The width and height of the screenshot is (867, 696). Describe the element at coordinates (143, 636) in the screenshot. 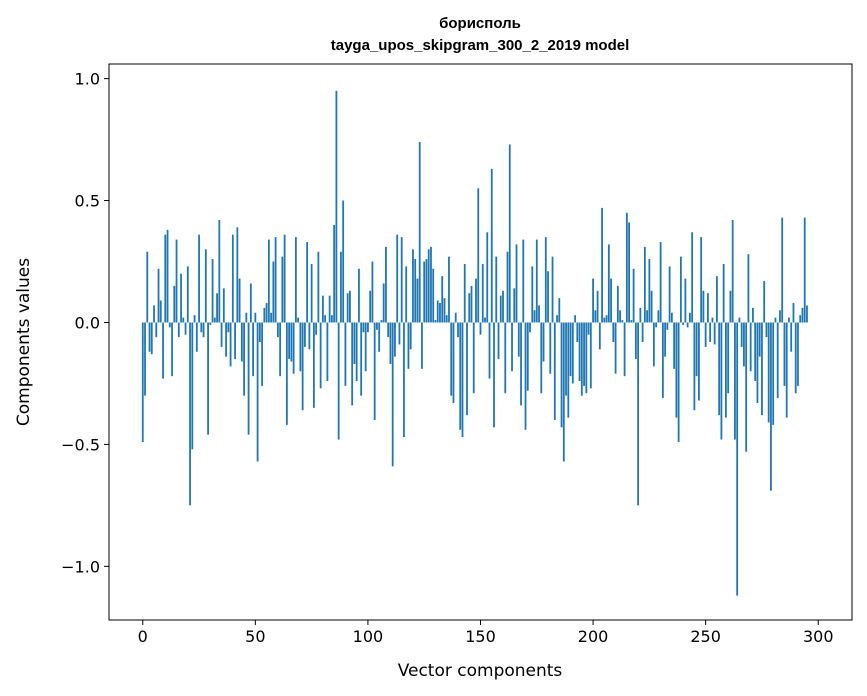

I see `x-tick-label: 0` at that location.